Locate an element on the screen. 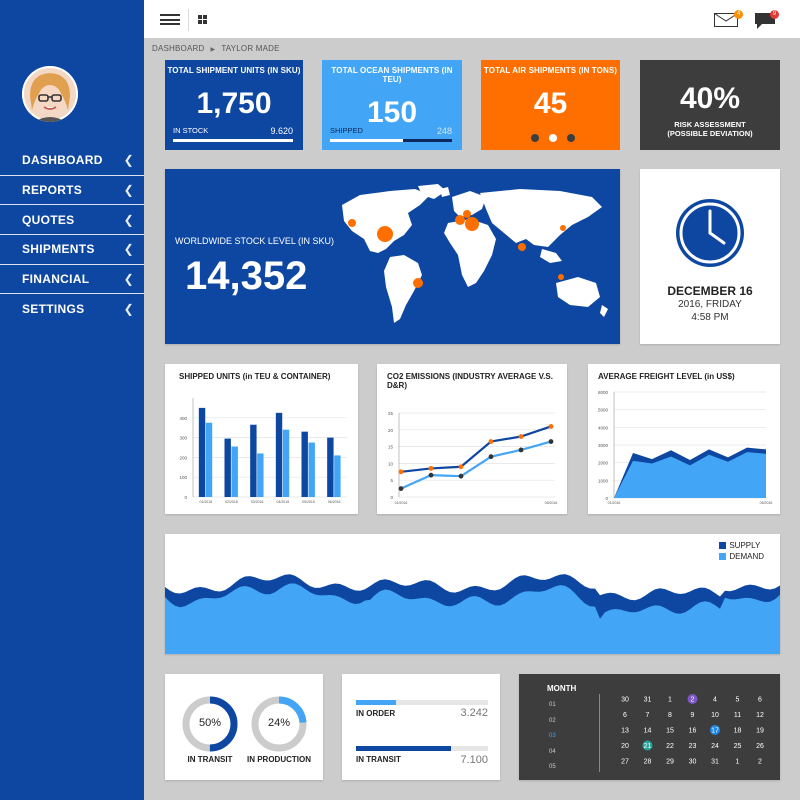 This screenshot has height=800, width=800. series-line is located at coordinates (476, 449).